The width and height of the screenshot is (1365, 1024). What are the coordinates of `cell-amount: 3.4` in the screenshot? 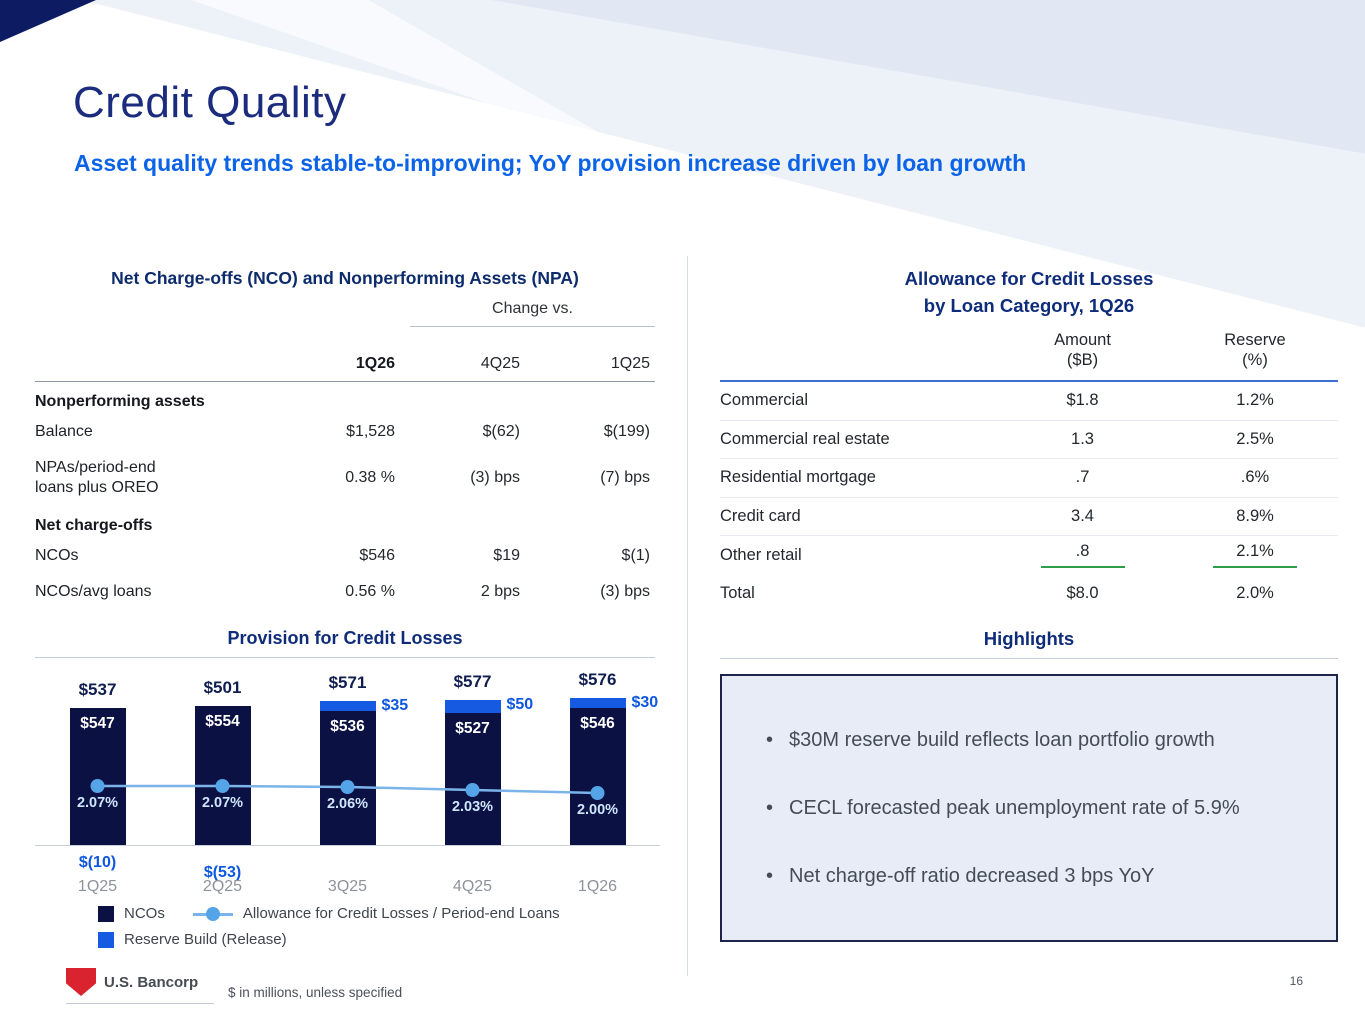 It's located at (1082, 515).